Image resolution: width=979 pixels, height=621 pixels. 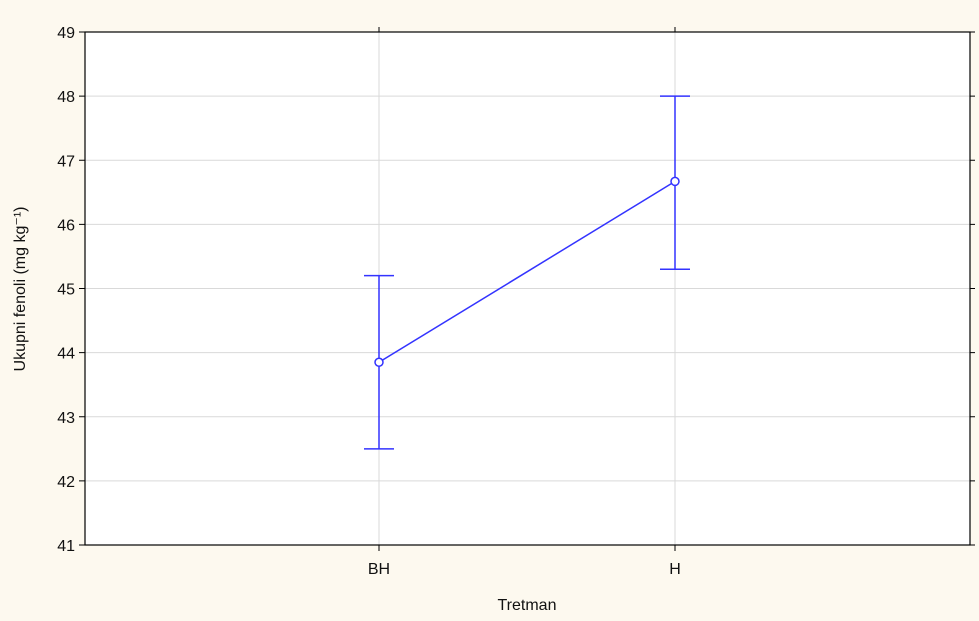 What do you see at coordinates (527, 605) in the screenshot?
I see `x-axis-title: Tretman` at bounding box center [527, 605].